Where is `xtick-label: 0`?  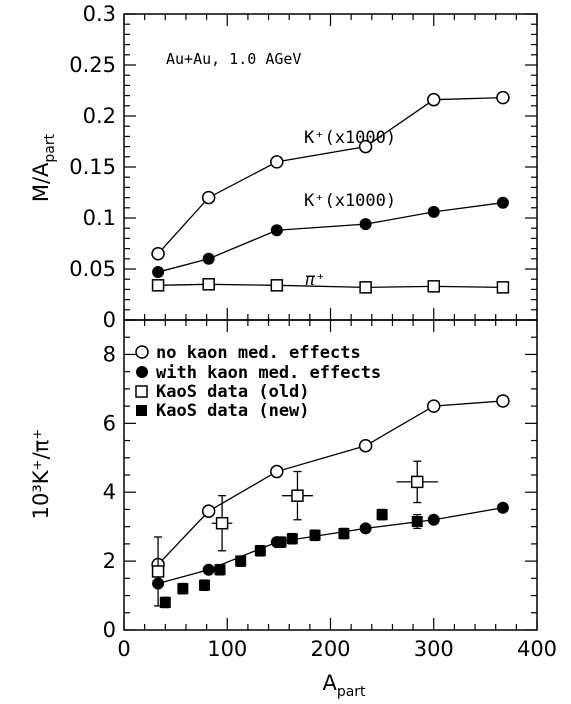
xtick-label: 0 is located at coordinates (123, 649).